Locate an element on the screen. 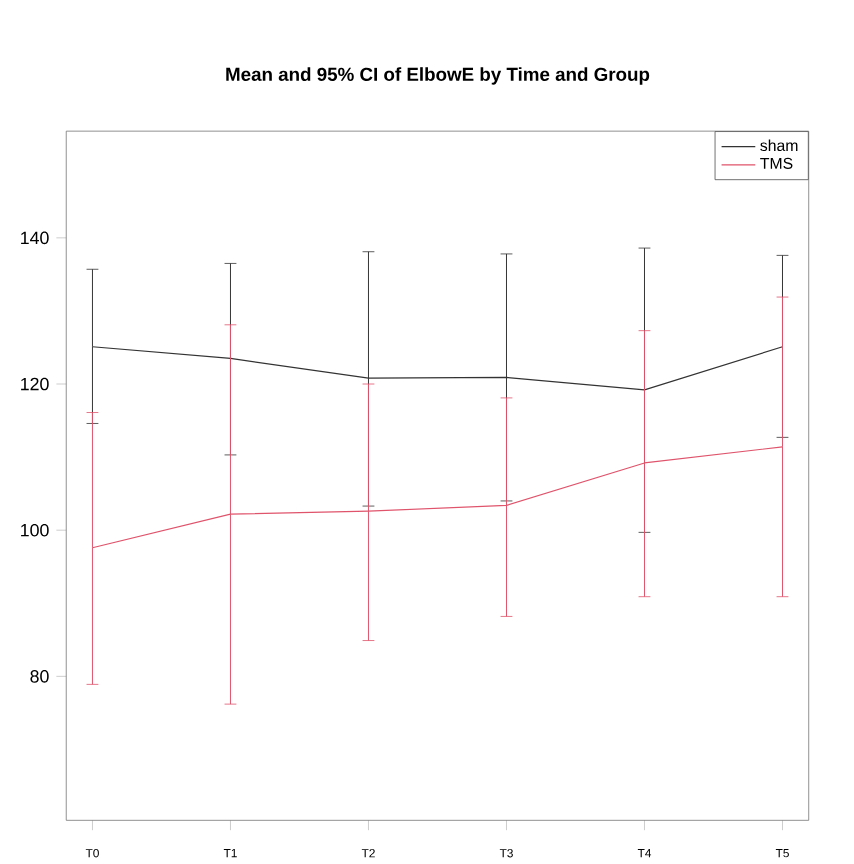  y-tick-label: 100 is located at coordinates (35, 530).